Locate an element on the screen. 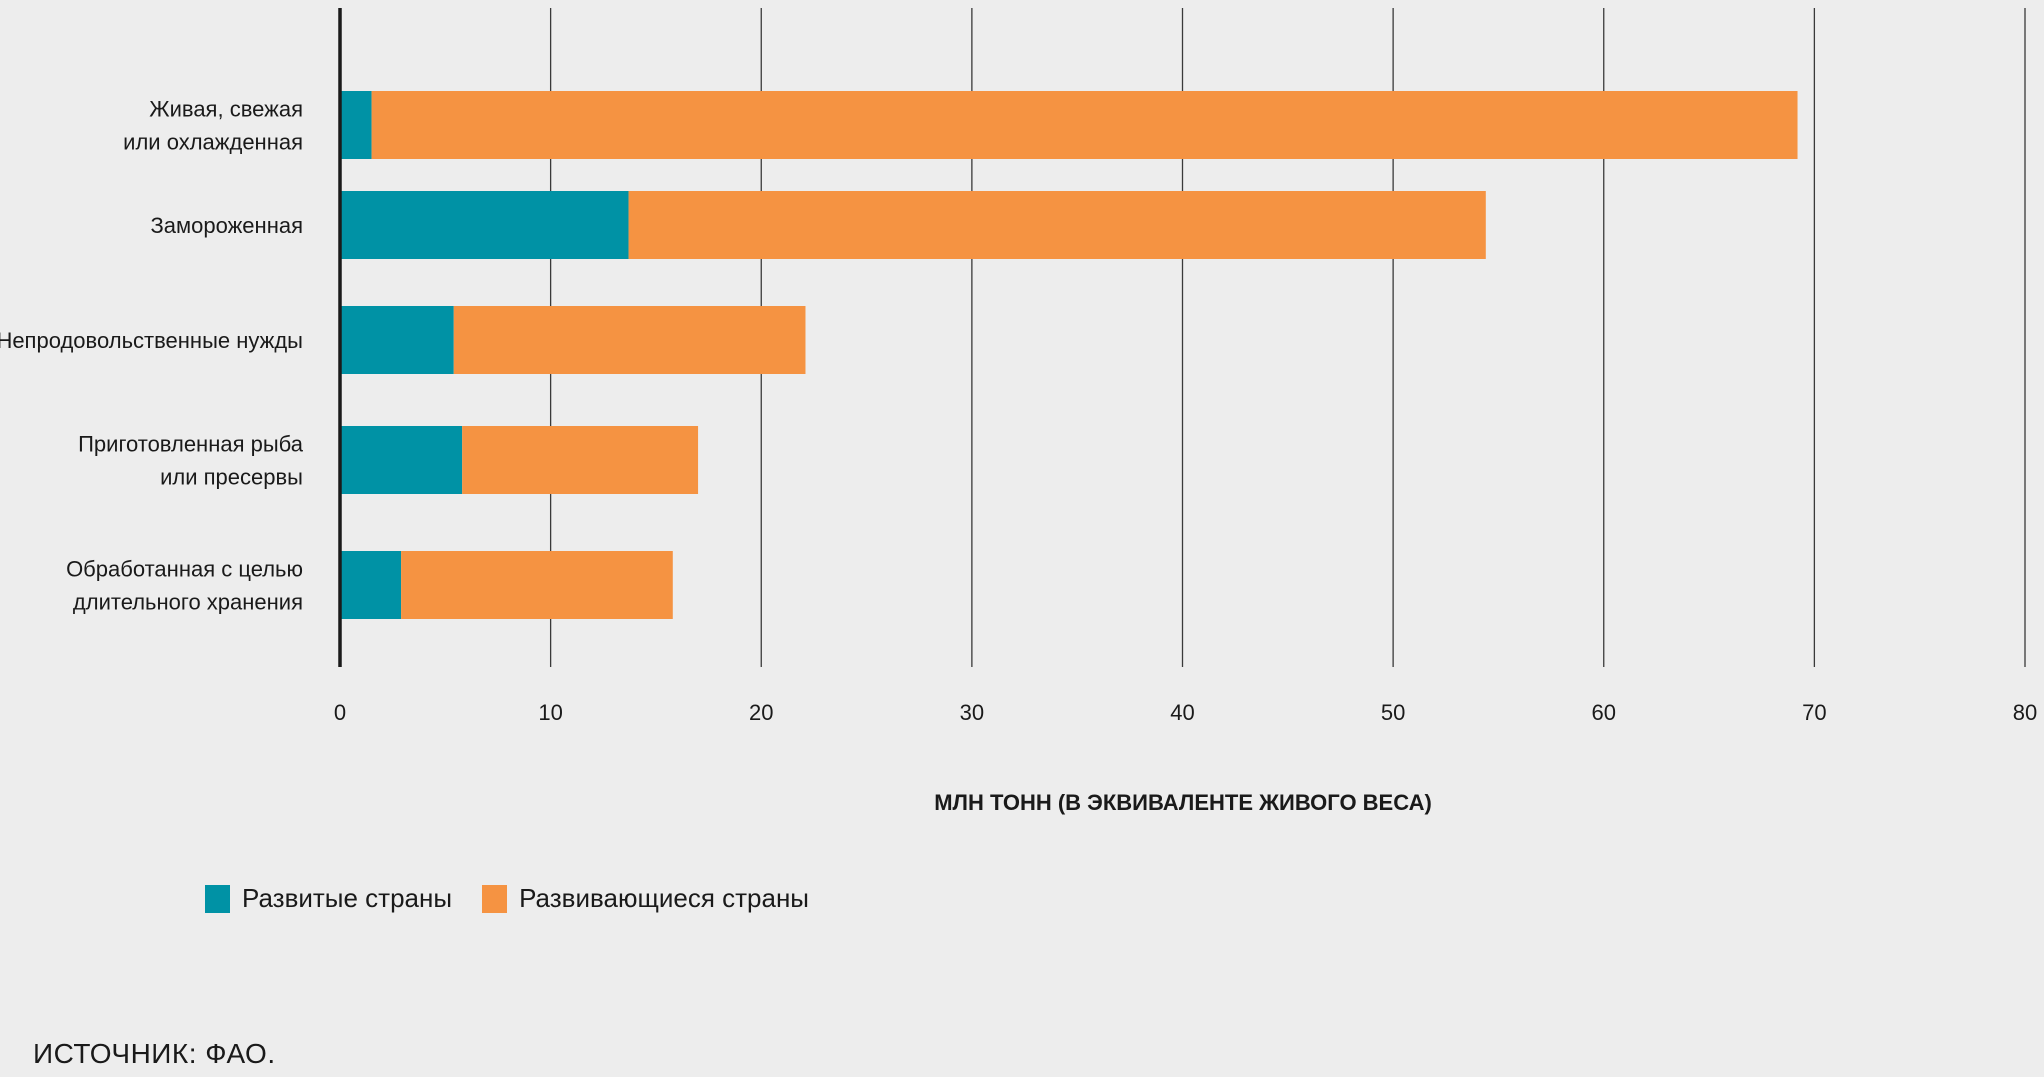  category-label-0-1: или охлажденная is located at coordinates (213, 142).